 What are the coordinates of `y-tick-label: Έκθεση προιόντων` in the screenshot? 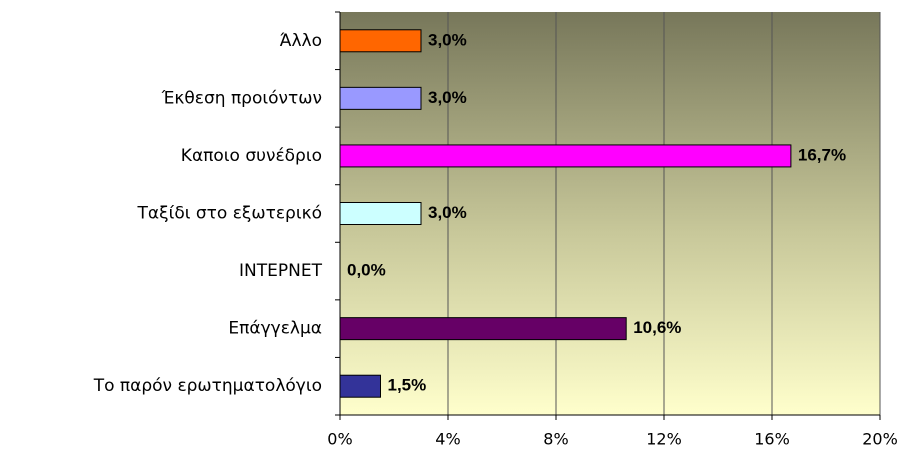 It's located at (241, 98).